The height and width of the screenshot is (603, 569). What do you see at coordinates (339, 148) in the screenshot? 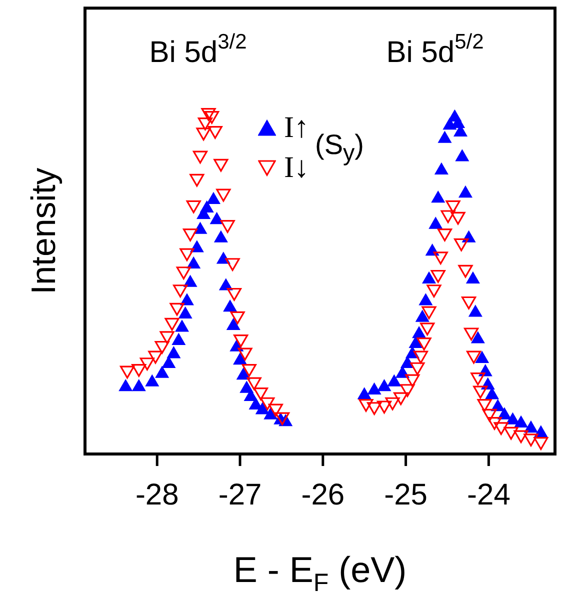
I see `legend-title: (S$_{y}$)` at bounding box center [339, 148].